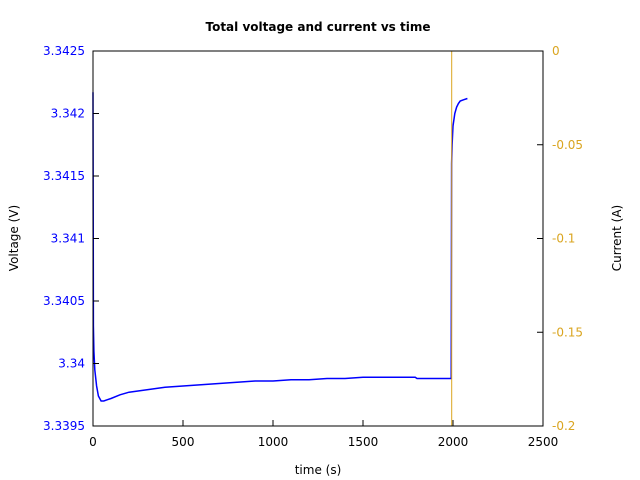 This screenshot has height=480, width=640. I want to click on x-tick-label: 2500, so click(543, 442).